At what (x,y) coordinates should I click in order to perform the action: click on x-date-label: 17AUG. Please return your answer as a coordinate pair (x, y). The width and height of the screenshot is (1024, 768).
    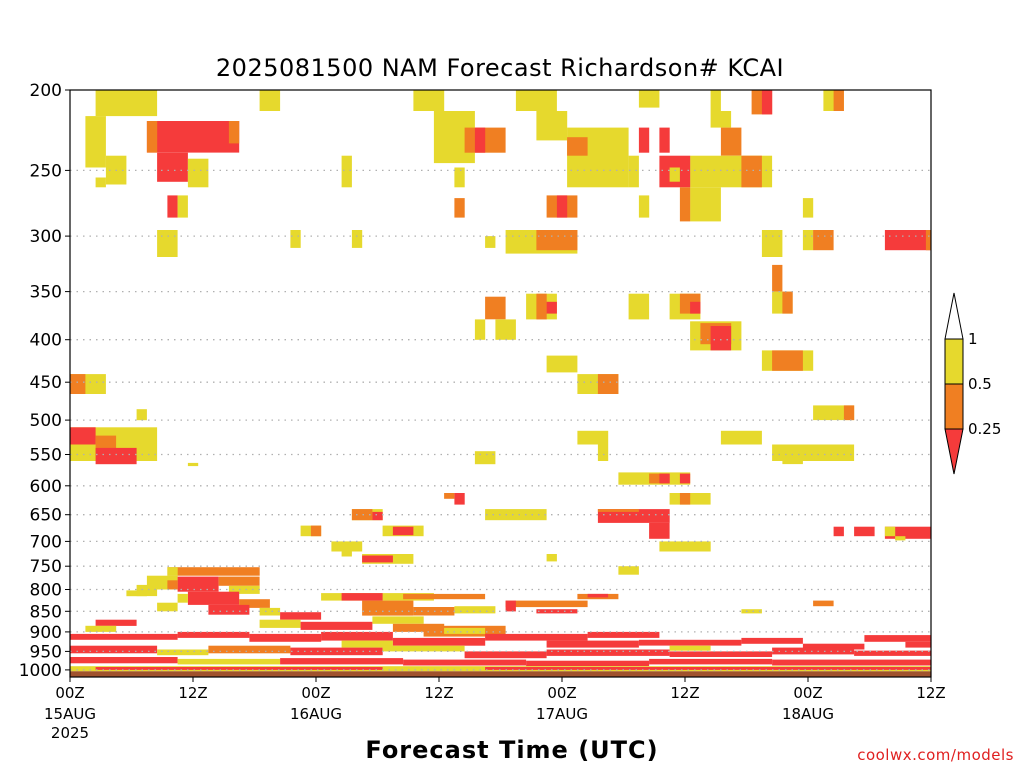
    Looking at the image, I should click on (562, 714).